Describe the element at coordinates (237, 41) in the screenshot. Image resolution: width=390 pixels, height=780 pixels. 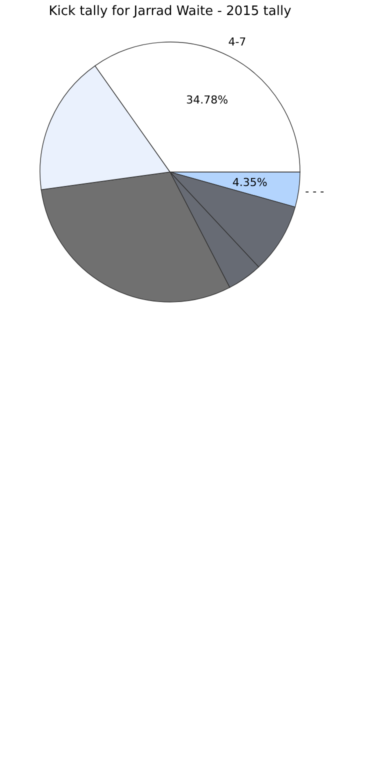
I see `slice-label: 4-7` at that location.